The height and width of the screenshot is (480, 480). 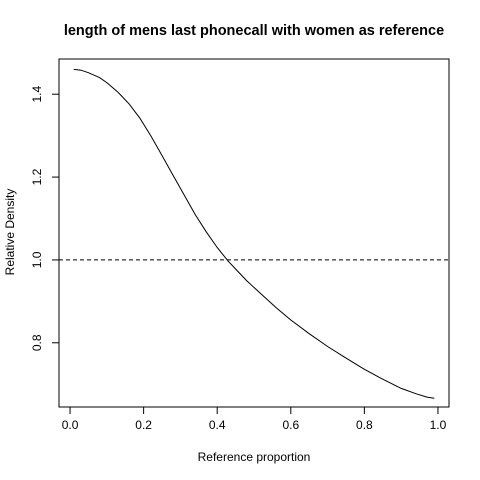 I want to click on y-axis: 0.8 1.0 1.2 1.4, so click(x=45, y=218).